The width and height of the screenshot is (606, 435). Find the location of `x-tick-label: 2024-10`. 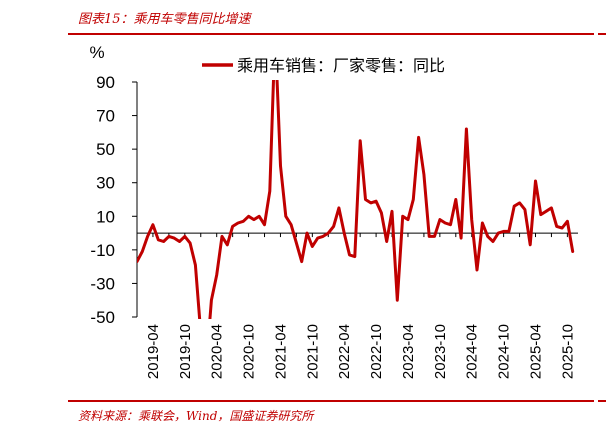

x-tick-label: 2024-10 is located at coordinates (504, 351).